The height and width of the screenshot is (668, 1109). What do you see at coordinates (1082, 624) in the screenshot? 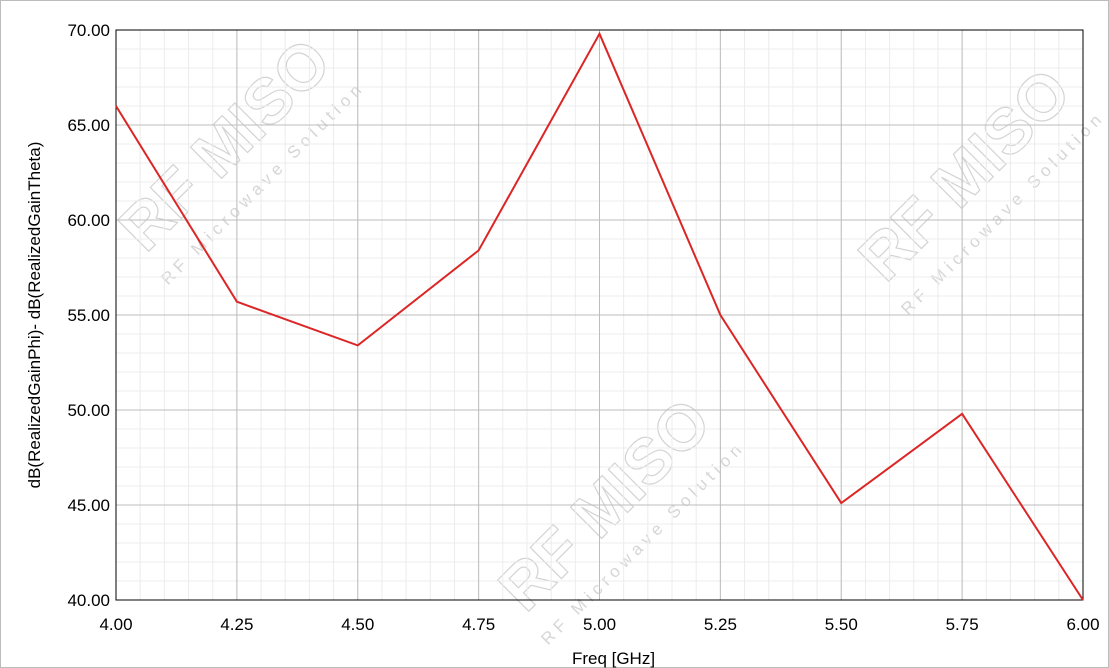
I see `x-tick-label: 6.00` at bounding box center [1082, 624].